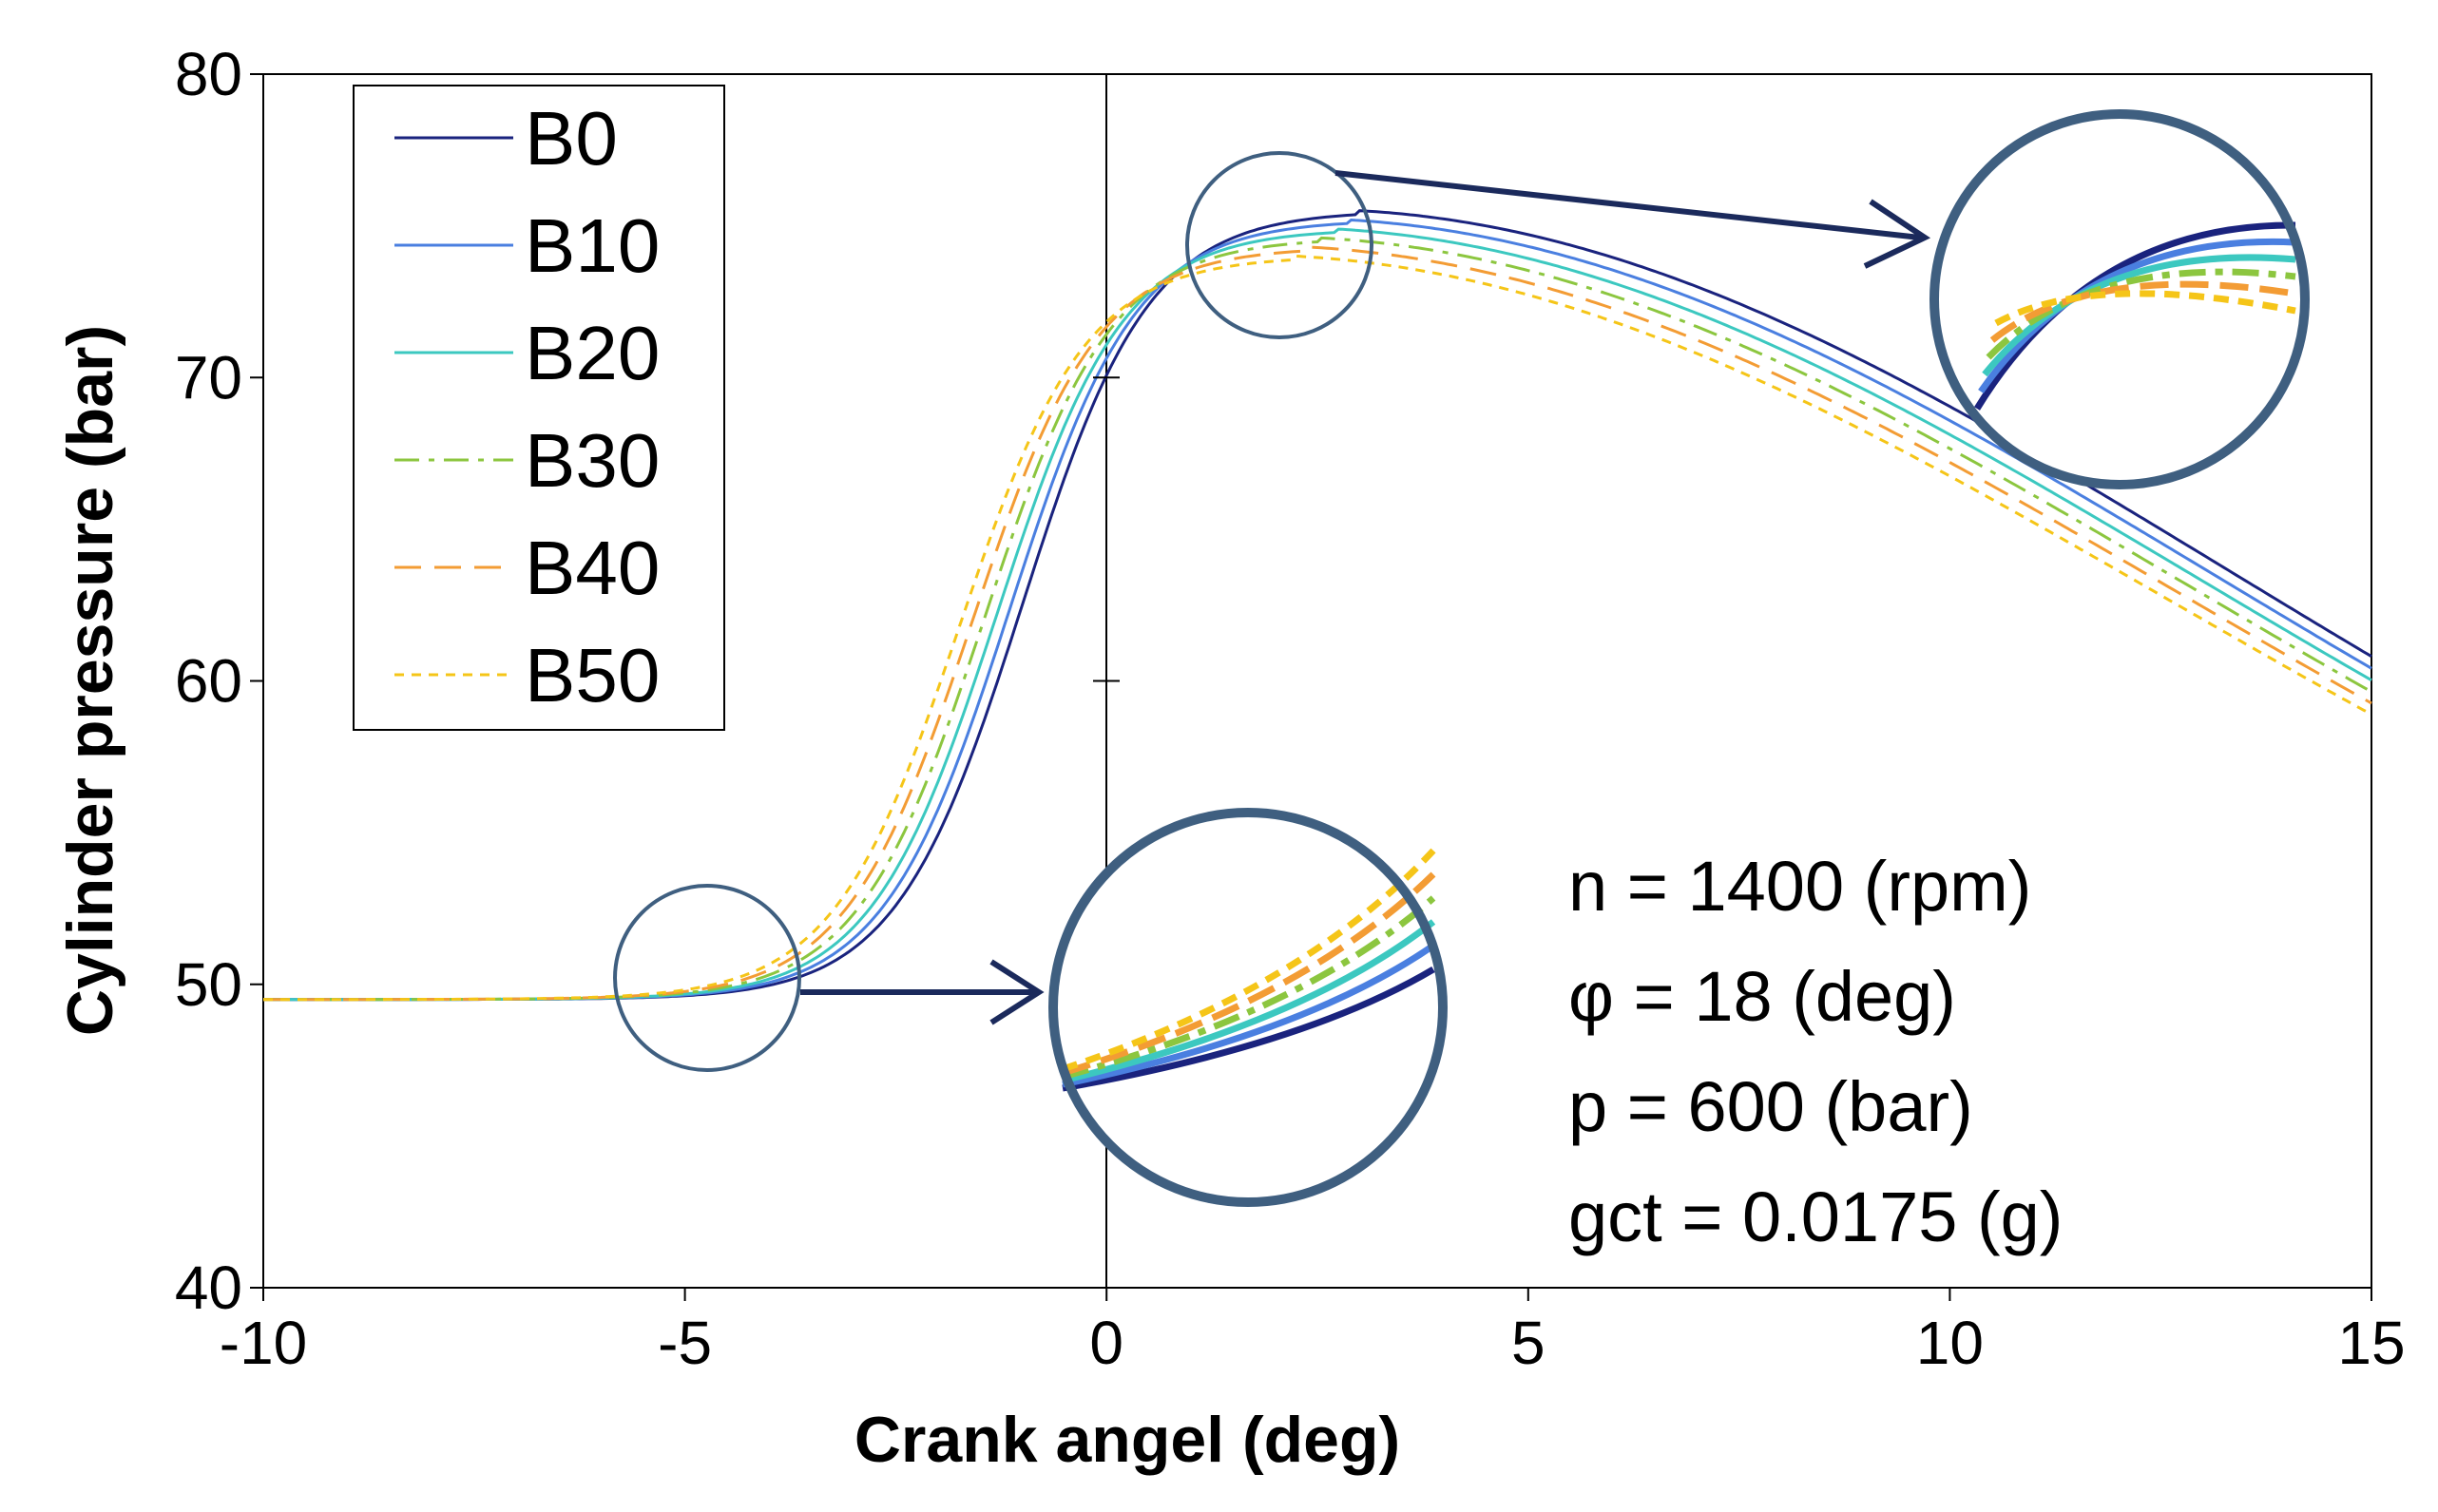 This screenshot has height=1512, width=2438. I want to click on zoom-inset-peak-curve-b50, so click(2145, 308).